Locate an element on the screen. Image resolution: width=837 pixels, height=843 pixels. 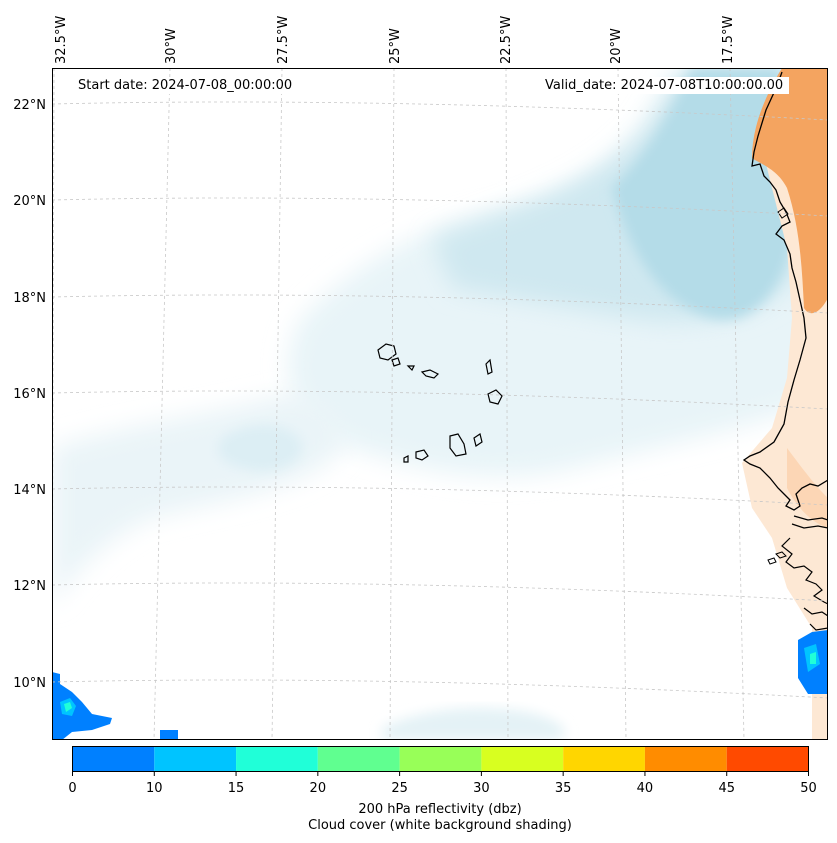
lat-label-18n: 18°N is located at coordinates (29, 298).